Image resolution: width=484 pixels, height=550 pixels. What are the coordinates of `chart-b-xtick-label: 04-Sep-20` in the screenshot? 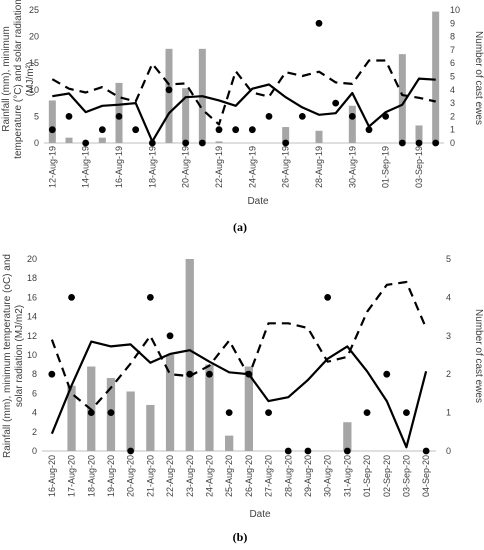 It's located at (426, 476).